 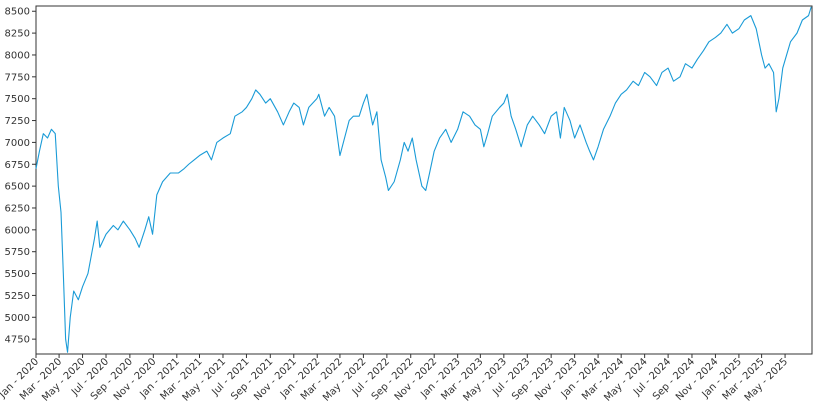 What do you see at coordinates (17, 121) in the screenshot?
I see `y-tick-label: 7250` at bounding box center [17, 121].